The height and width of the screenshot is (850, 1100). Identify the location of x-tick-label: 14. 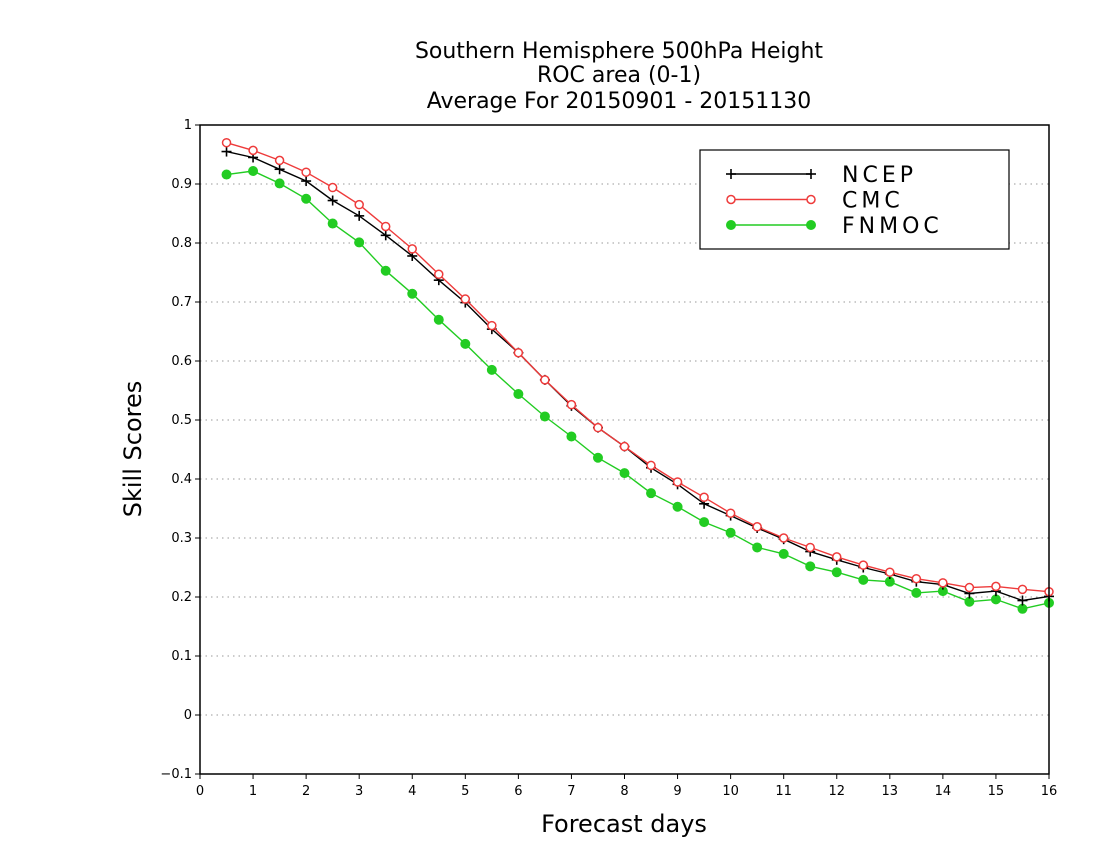
(943, 791).